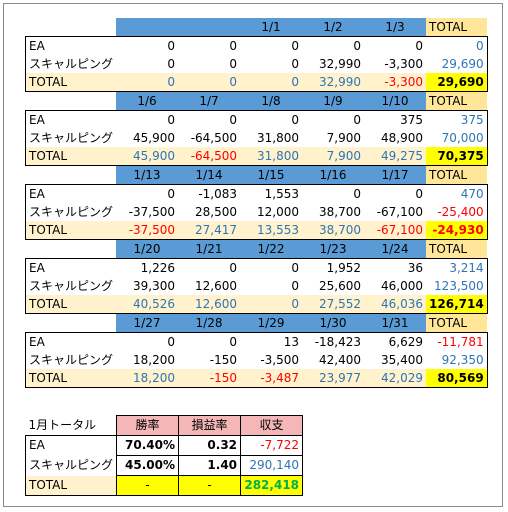 The image size is (508, 512). Describe the element at coordinates (402, 138) in the screenshot. I see `cell-value: 48,900` at that location.